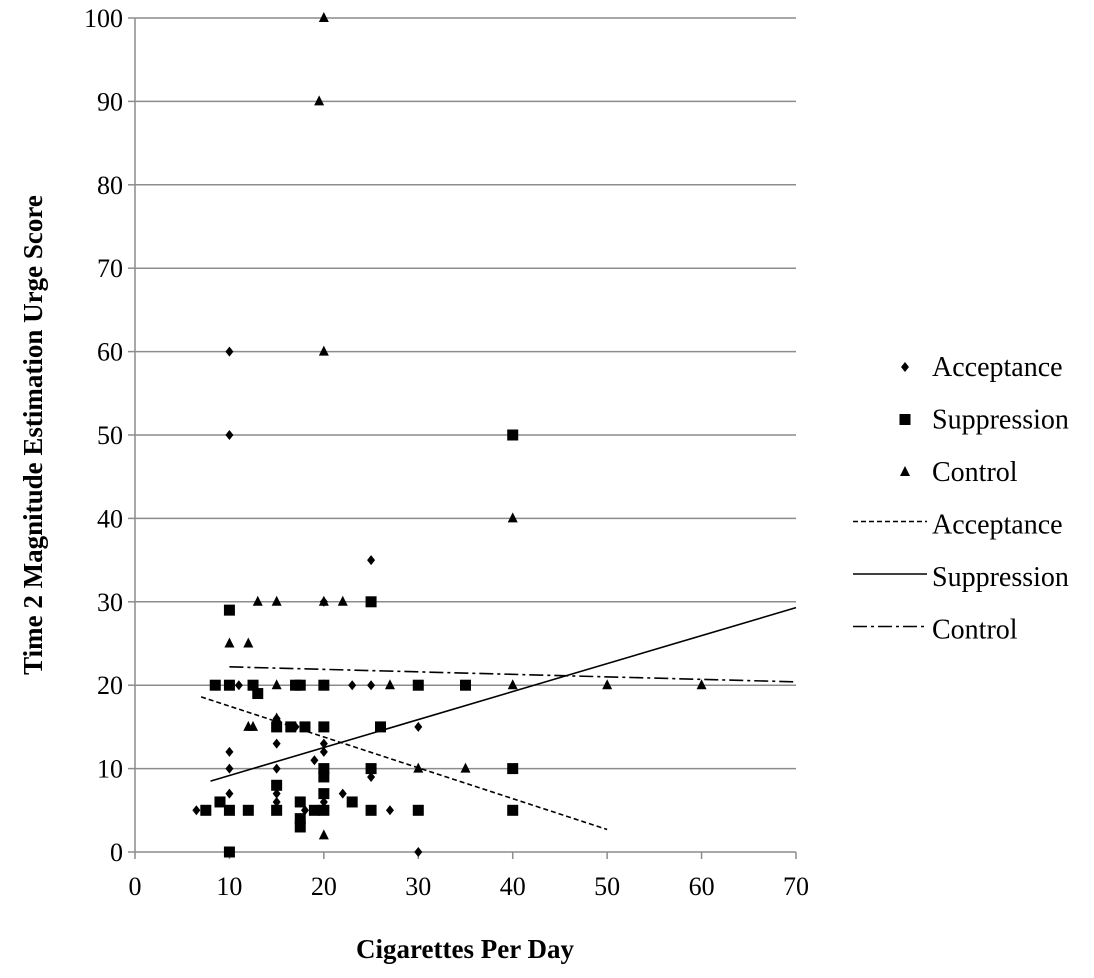 The width and height of the screenshot is (1094, 978). What do you see at coordinates (110, 685) in the screenshot?
I see `y-tick-label: 20` at bounding box center [110, 685].